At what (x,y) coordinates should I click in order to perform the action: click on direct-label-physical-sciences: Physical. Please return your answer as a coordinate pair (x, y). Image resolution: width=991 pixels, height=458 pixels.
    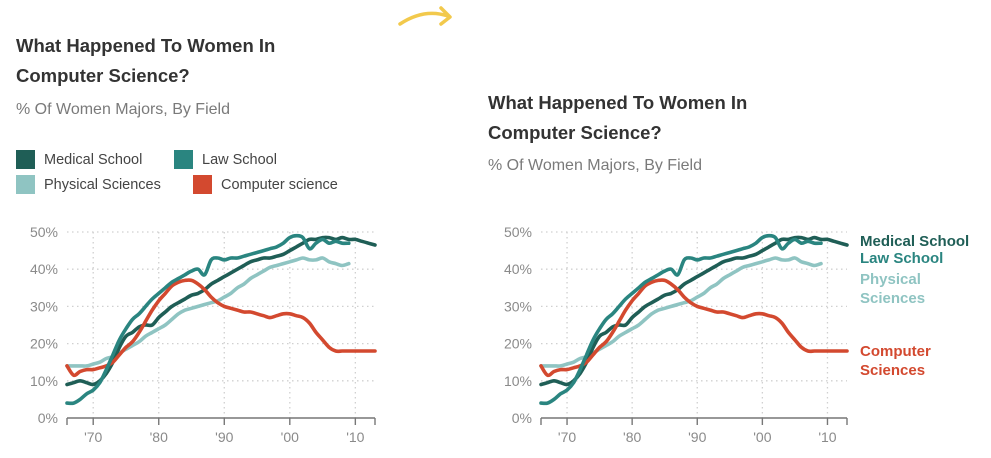
    Looking at the image, I should click on (890, 279).